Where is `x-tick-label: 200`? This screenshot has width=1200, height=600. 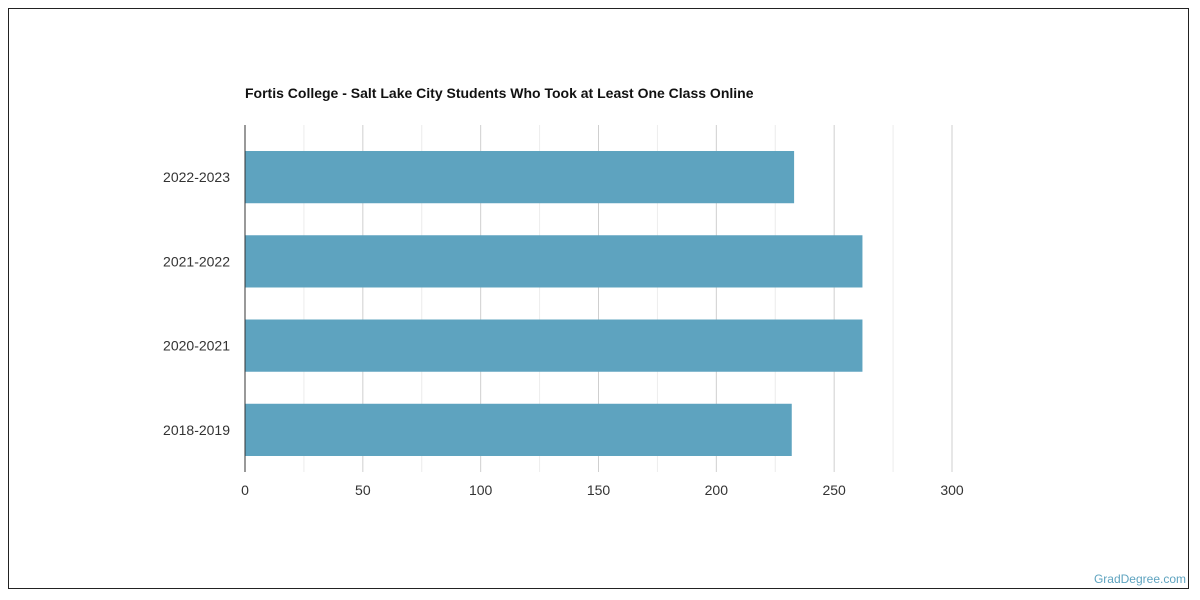
x-tick-label: 200 is located at coordinates (717, 490).